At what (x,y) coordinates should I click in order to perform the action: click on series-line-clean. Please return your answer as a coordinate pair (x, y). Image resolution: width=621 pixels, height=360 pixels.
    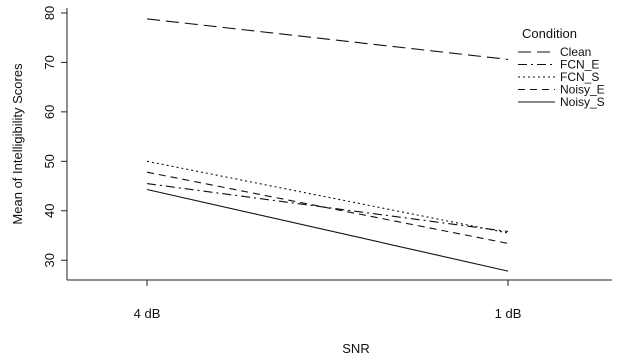
    Looking at the image, I should click on (327, 39).